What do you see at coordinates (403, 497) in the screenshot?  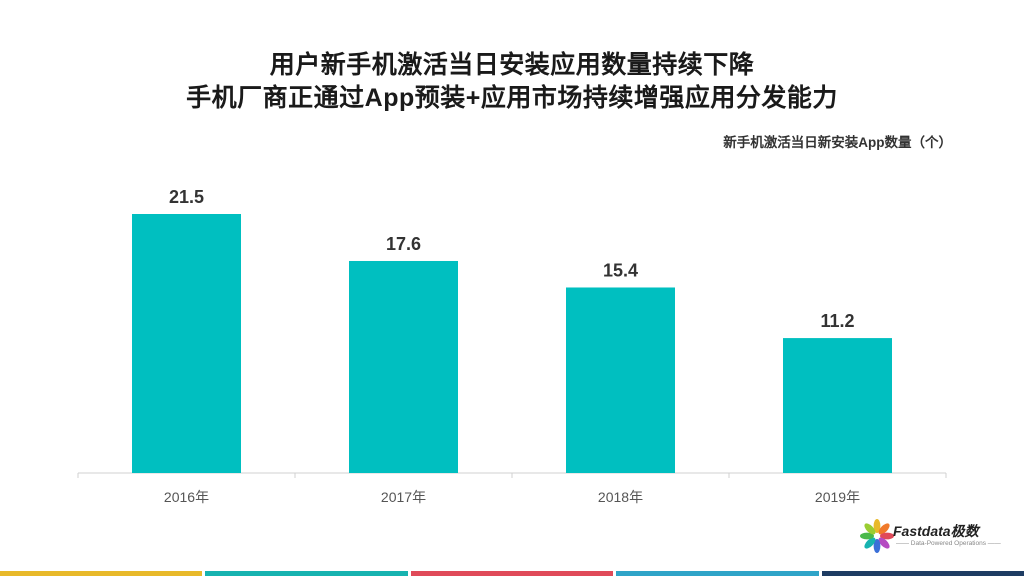 I see `x-tick-label: 2017年` at bounding box center [403, 497].